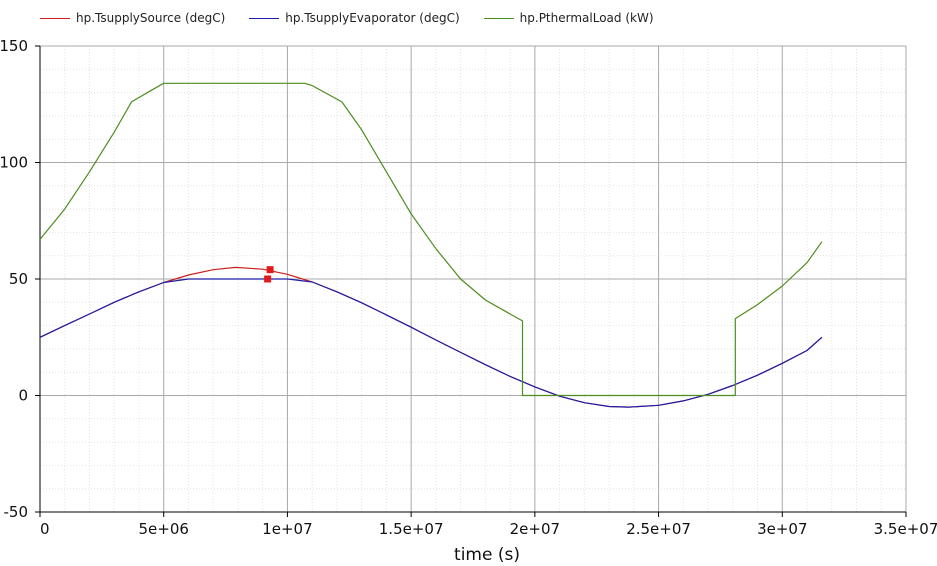 This screenshot has height=566, width=937. I want to click on legend-label-pthermal-load: hp.PthermalLoad (kW), so click(586, 18).